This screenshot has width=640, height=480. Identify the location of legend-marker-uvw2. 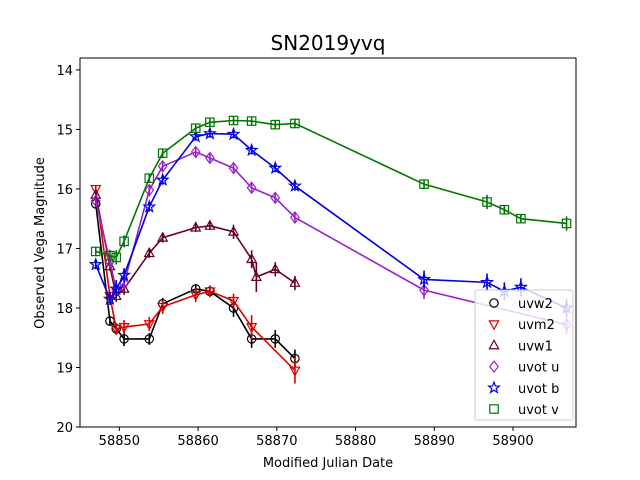
(494, 303).